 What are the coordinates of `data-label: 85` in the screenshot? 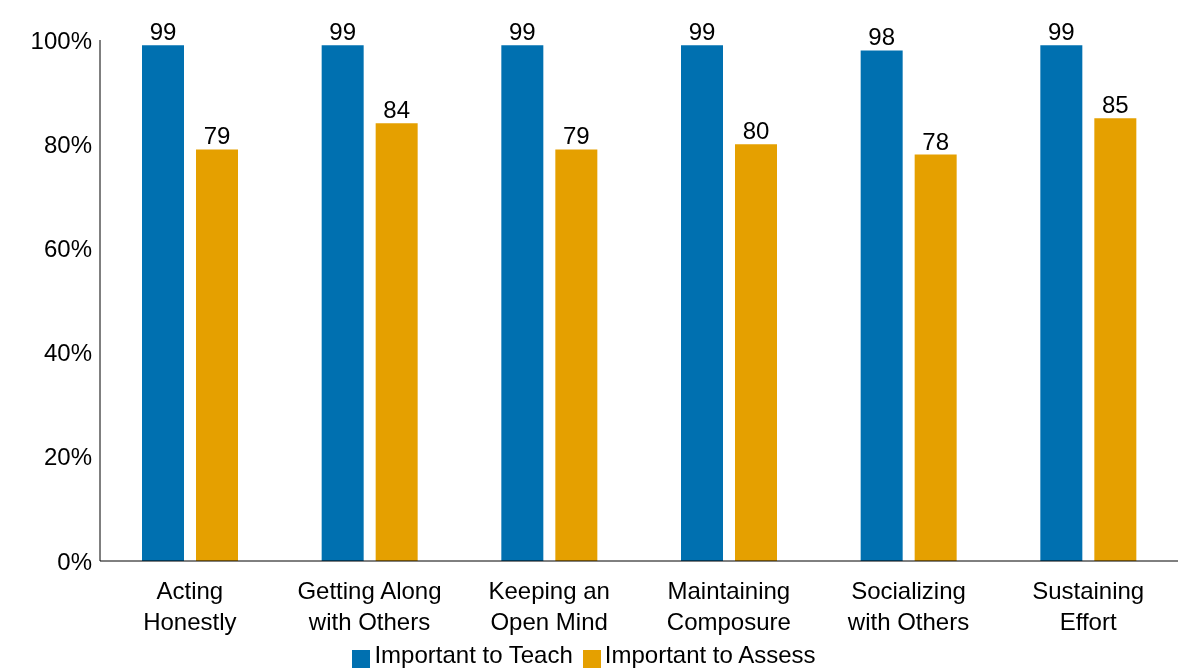 It's located at (1115, 105).